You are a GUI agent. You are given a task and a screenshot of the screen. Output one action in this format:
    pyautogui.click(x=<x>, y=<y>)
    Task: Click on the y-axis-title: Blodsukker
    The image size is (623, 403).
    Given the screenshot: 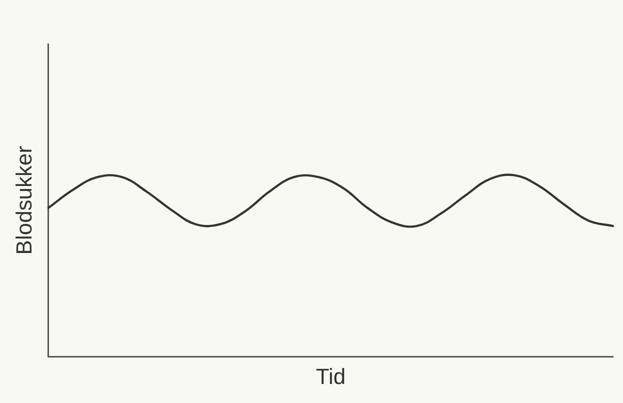 What is the action you would take?
    pyautogui.click(x=23, y=200)
    